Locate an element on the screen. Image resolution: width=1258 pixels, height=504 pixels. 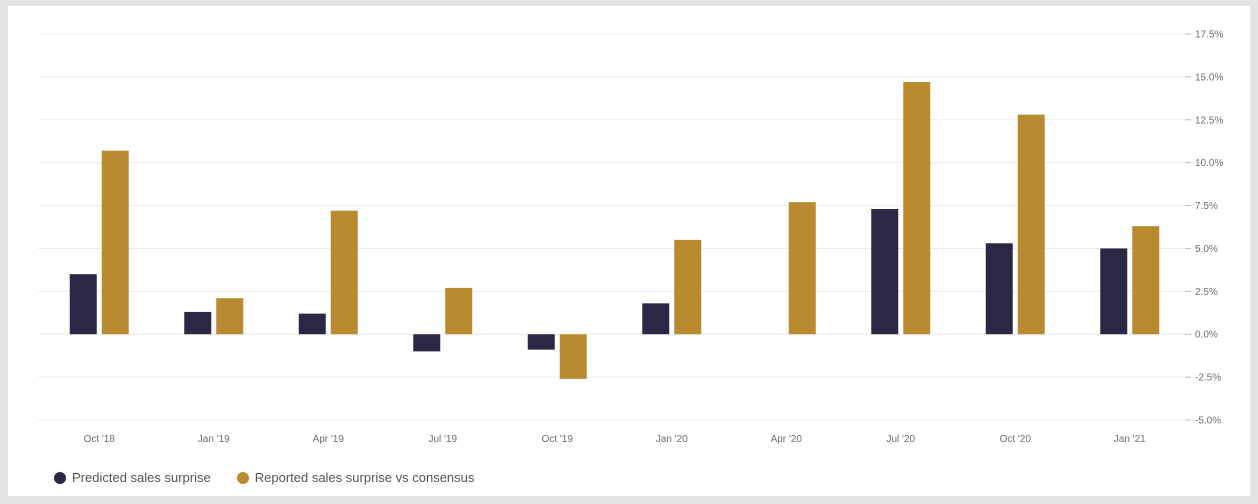
y-tick-label: 0.0% is located at coordinates (1206, 335).